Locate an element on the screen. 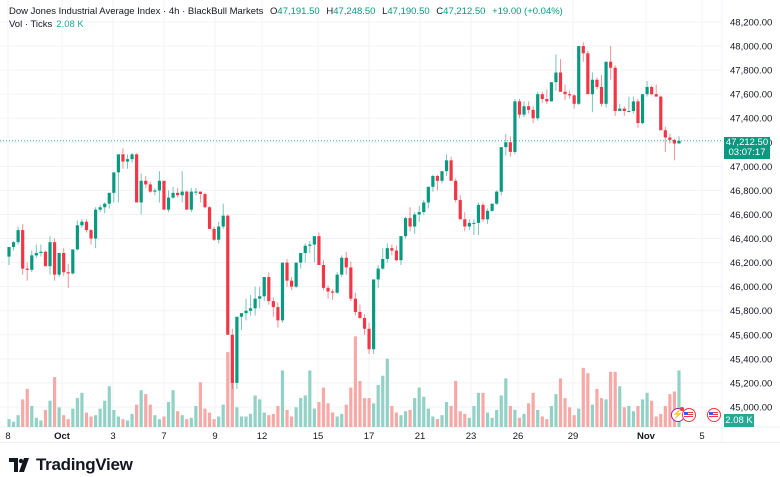 The image size is (780, 477). open-label: O is located at coordinates (274, 11).